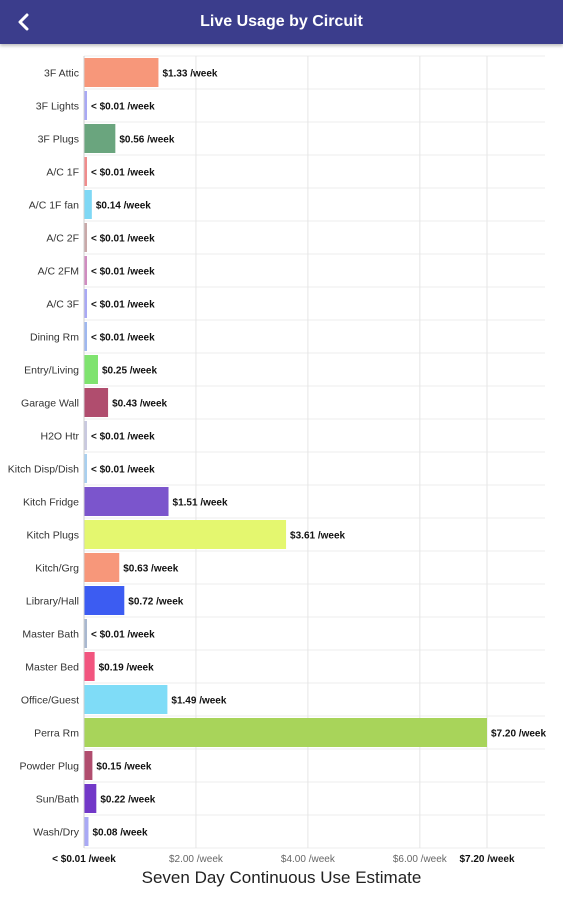 This screenshot has height=905, width=563. I want to click on category-label: Wash/Dry, so click(56, 833).